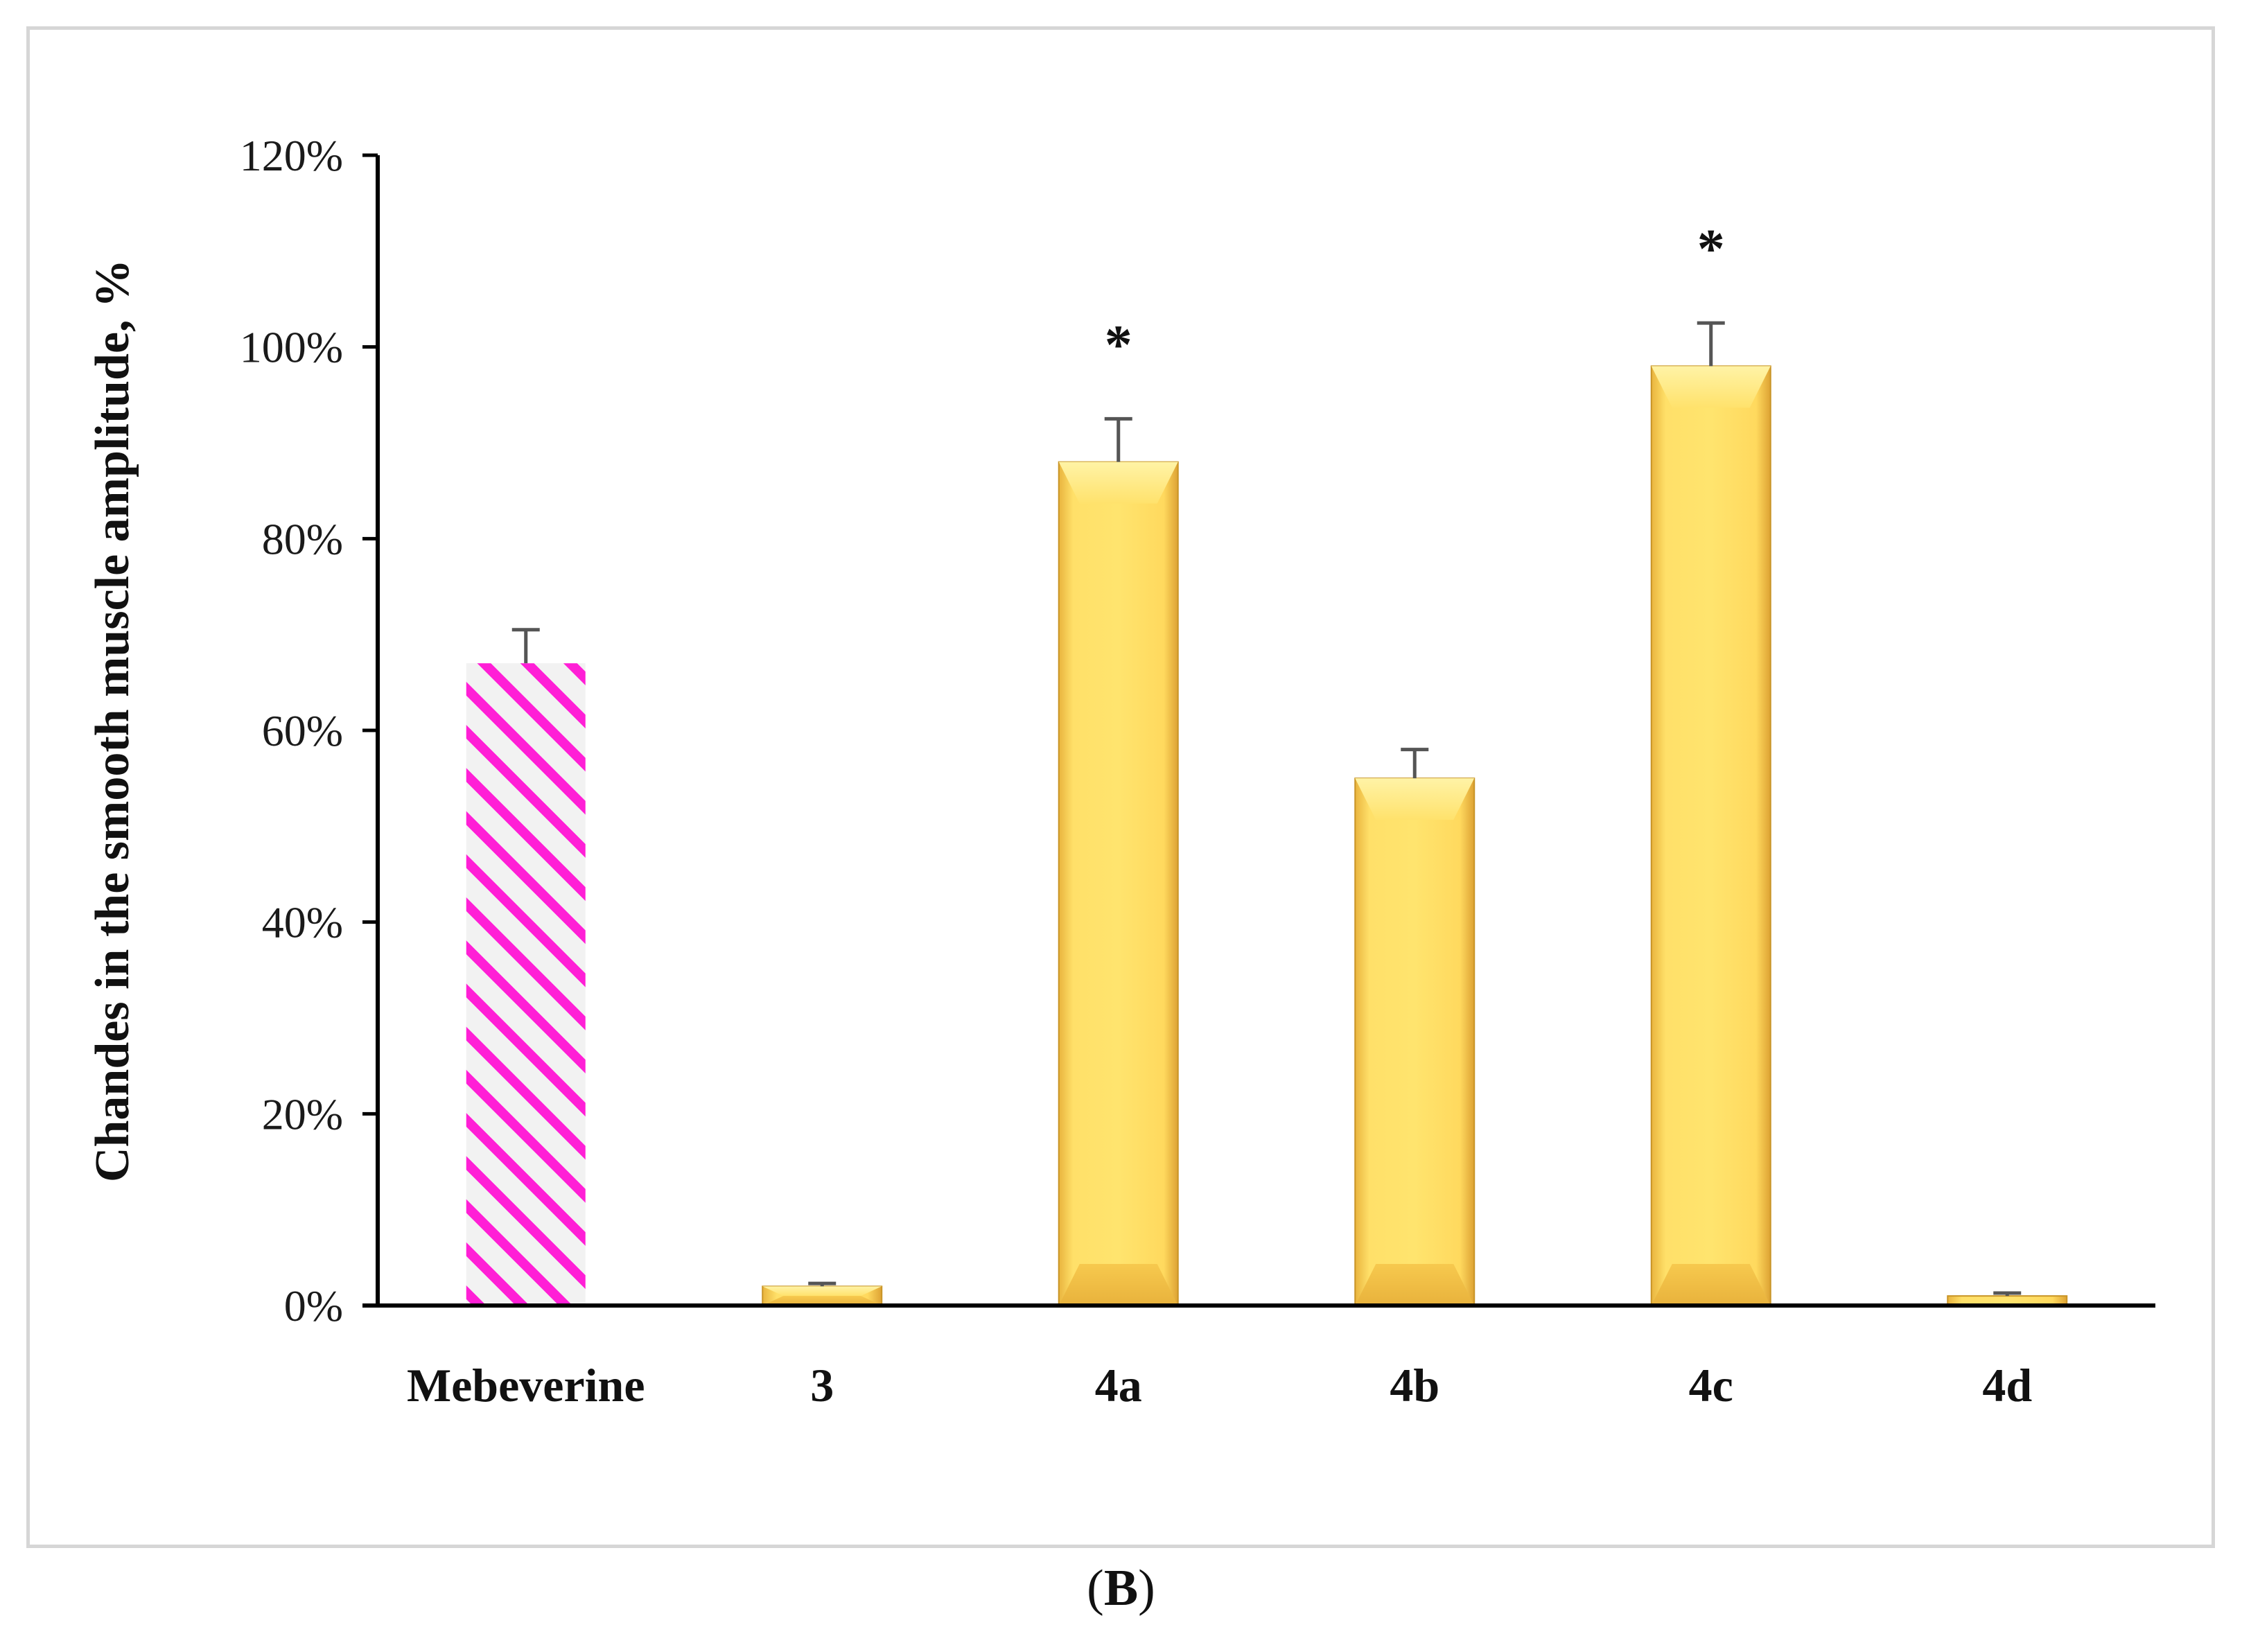 This screenshot has height=1652, width=2242. What do you see at coordinates (314, 1305) in the screenshot?
I see `y-tick-label: 0%` at bounding box center [314, 1305].